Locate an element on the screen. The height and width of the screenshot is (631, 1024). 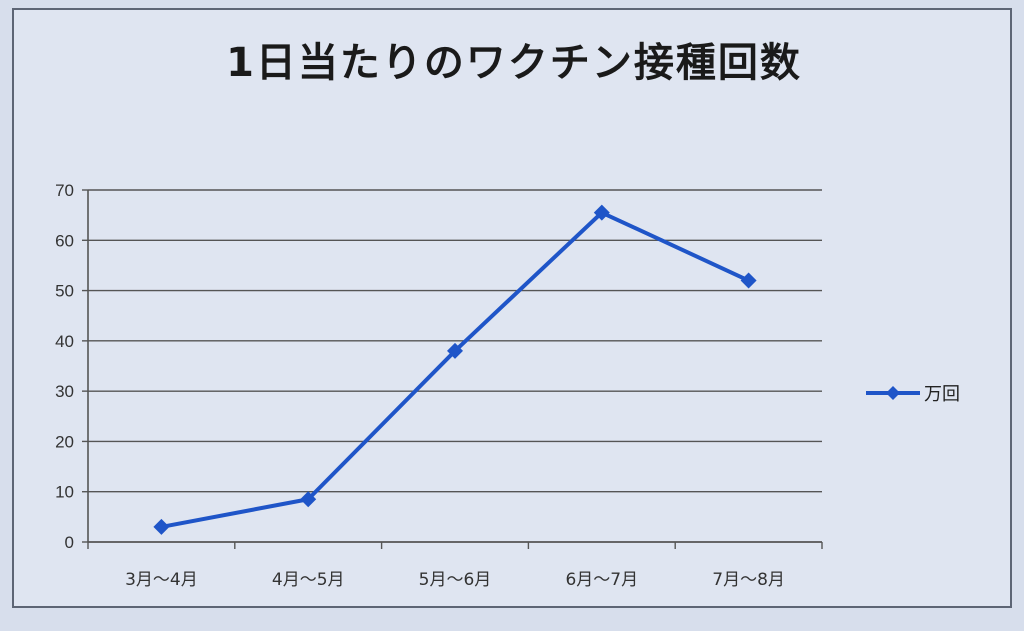
y-tick-label: 0 is located at coordinates (69, 542).